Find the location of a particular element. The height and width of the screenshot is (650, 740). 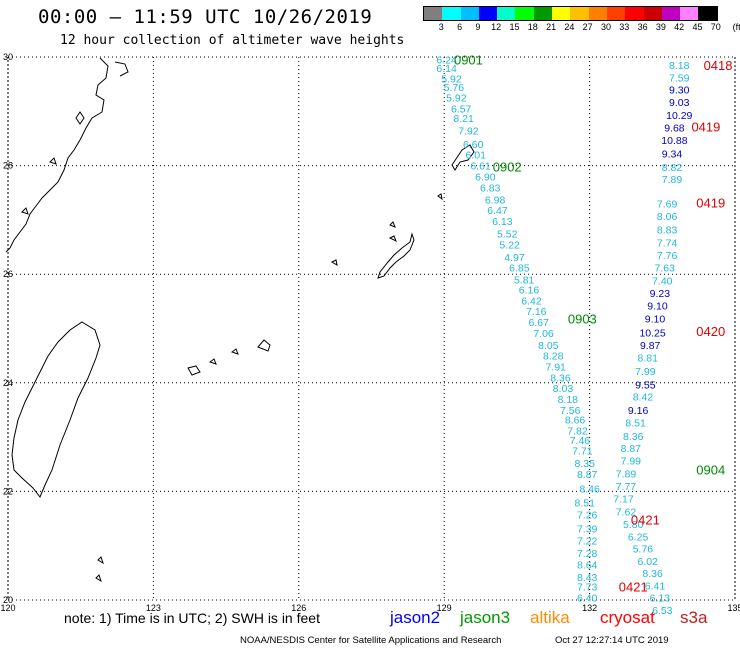

wave-height-value: 6.13 is located at coordinates (660, 598).